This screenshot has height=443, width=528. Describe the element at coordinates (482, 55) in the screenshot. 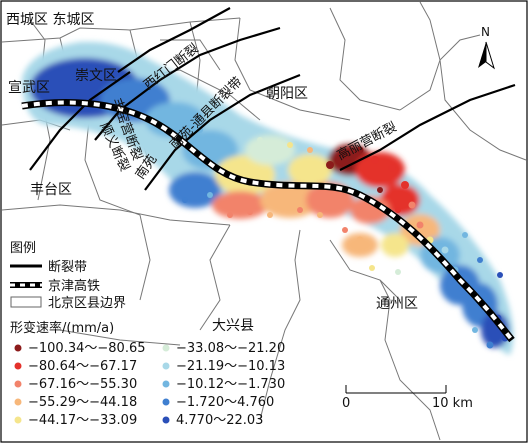

I see `north-arrow-left-icon` at that location.